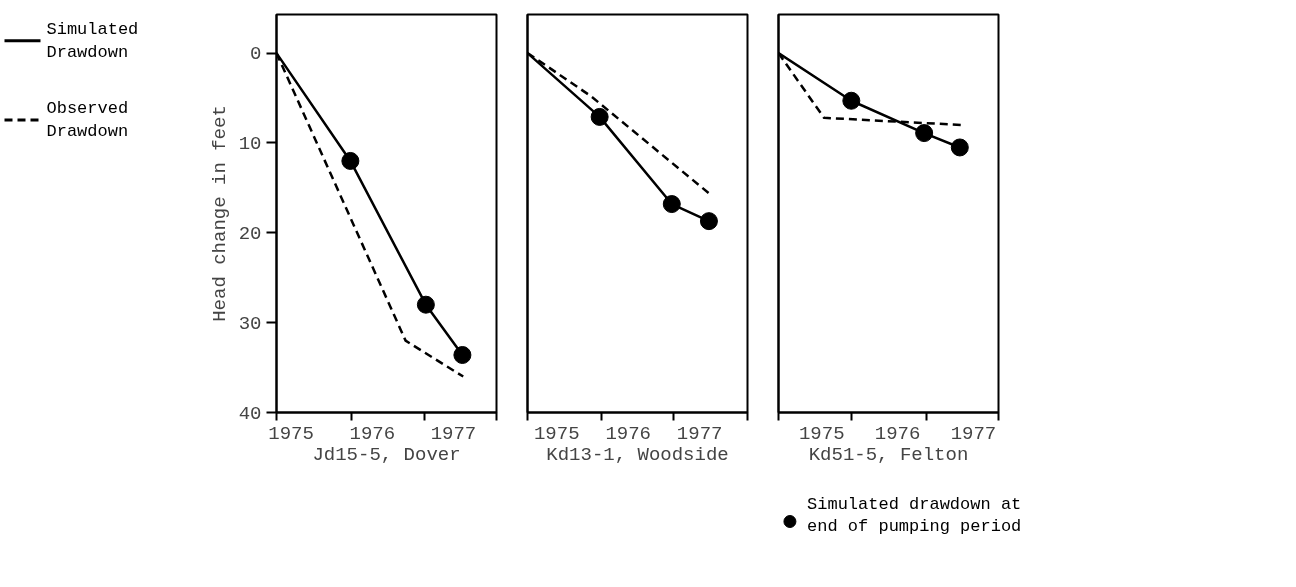 This screenshot has width=1296, height=587. Describe the element at coordinates (250, 413) in the screenshot. I see `y-tick-label: 40` at that location.